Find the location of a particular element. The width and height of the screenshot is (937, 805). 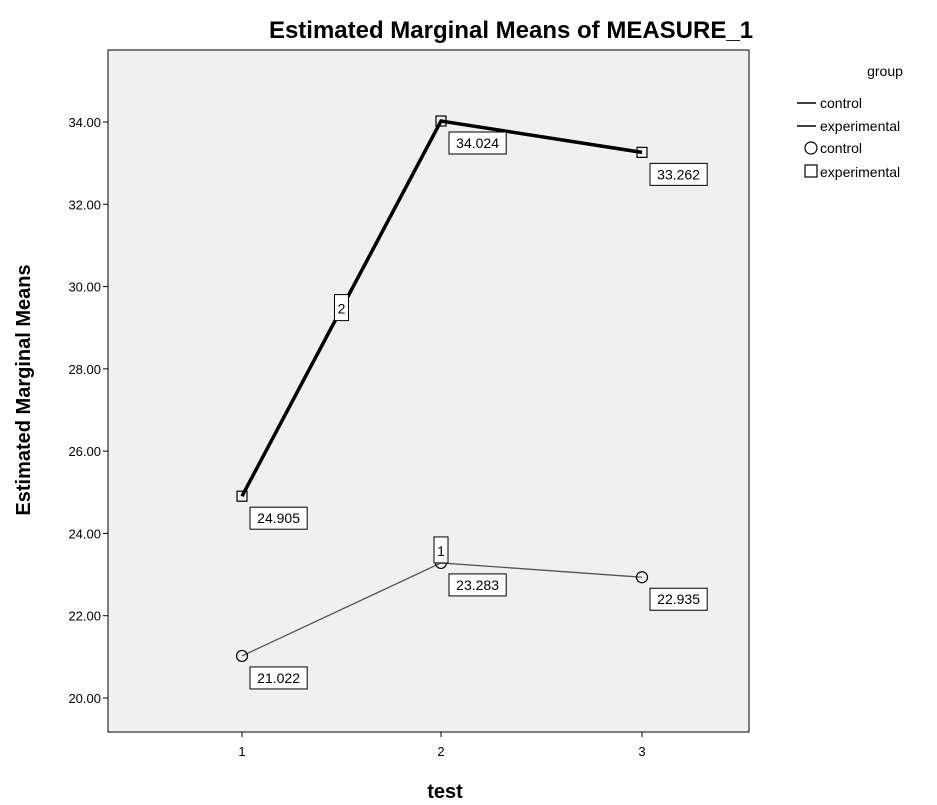

line-id-label-experimental: 2 is located at coordinates (341, 308).